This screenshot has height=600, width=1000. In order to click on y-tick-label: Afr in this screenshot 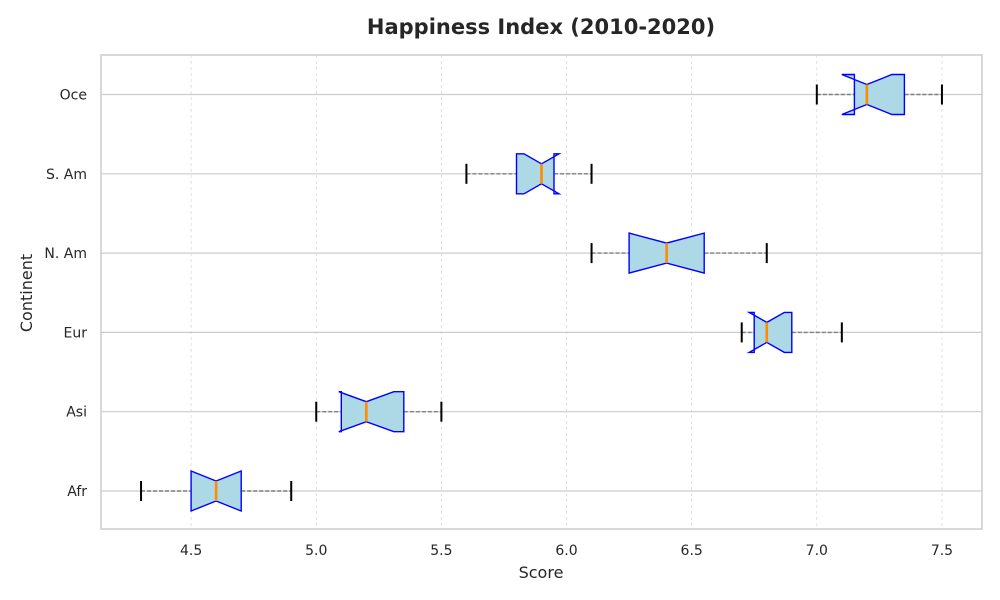, I will do `click(77, 492)`.